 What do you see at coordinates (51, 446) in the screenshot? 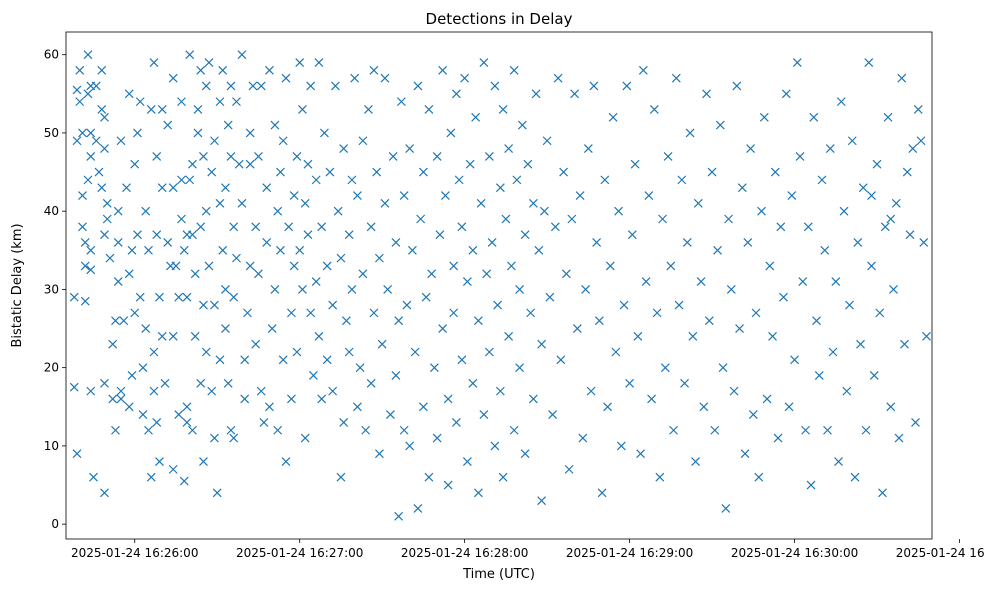
I see `y-tick-label-1: 10` at bounding box center [51, 446].